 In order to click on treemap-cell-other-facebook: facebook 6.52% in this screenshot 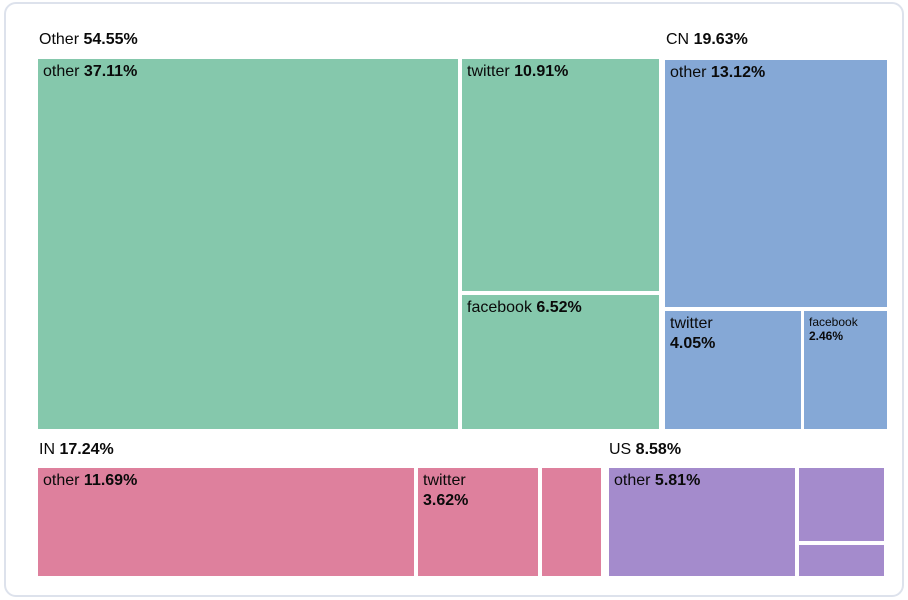, I will do `click(560, 362)`.